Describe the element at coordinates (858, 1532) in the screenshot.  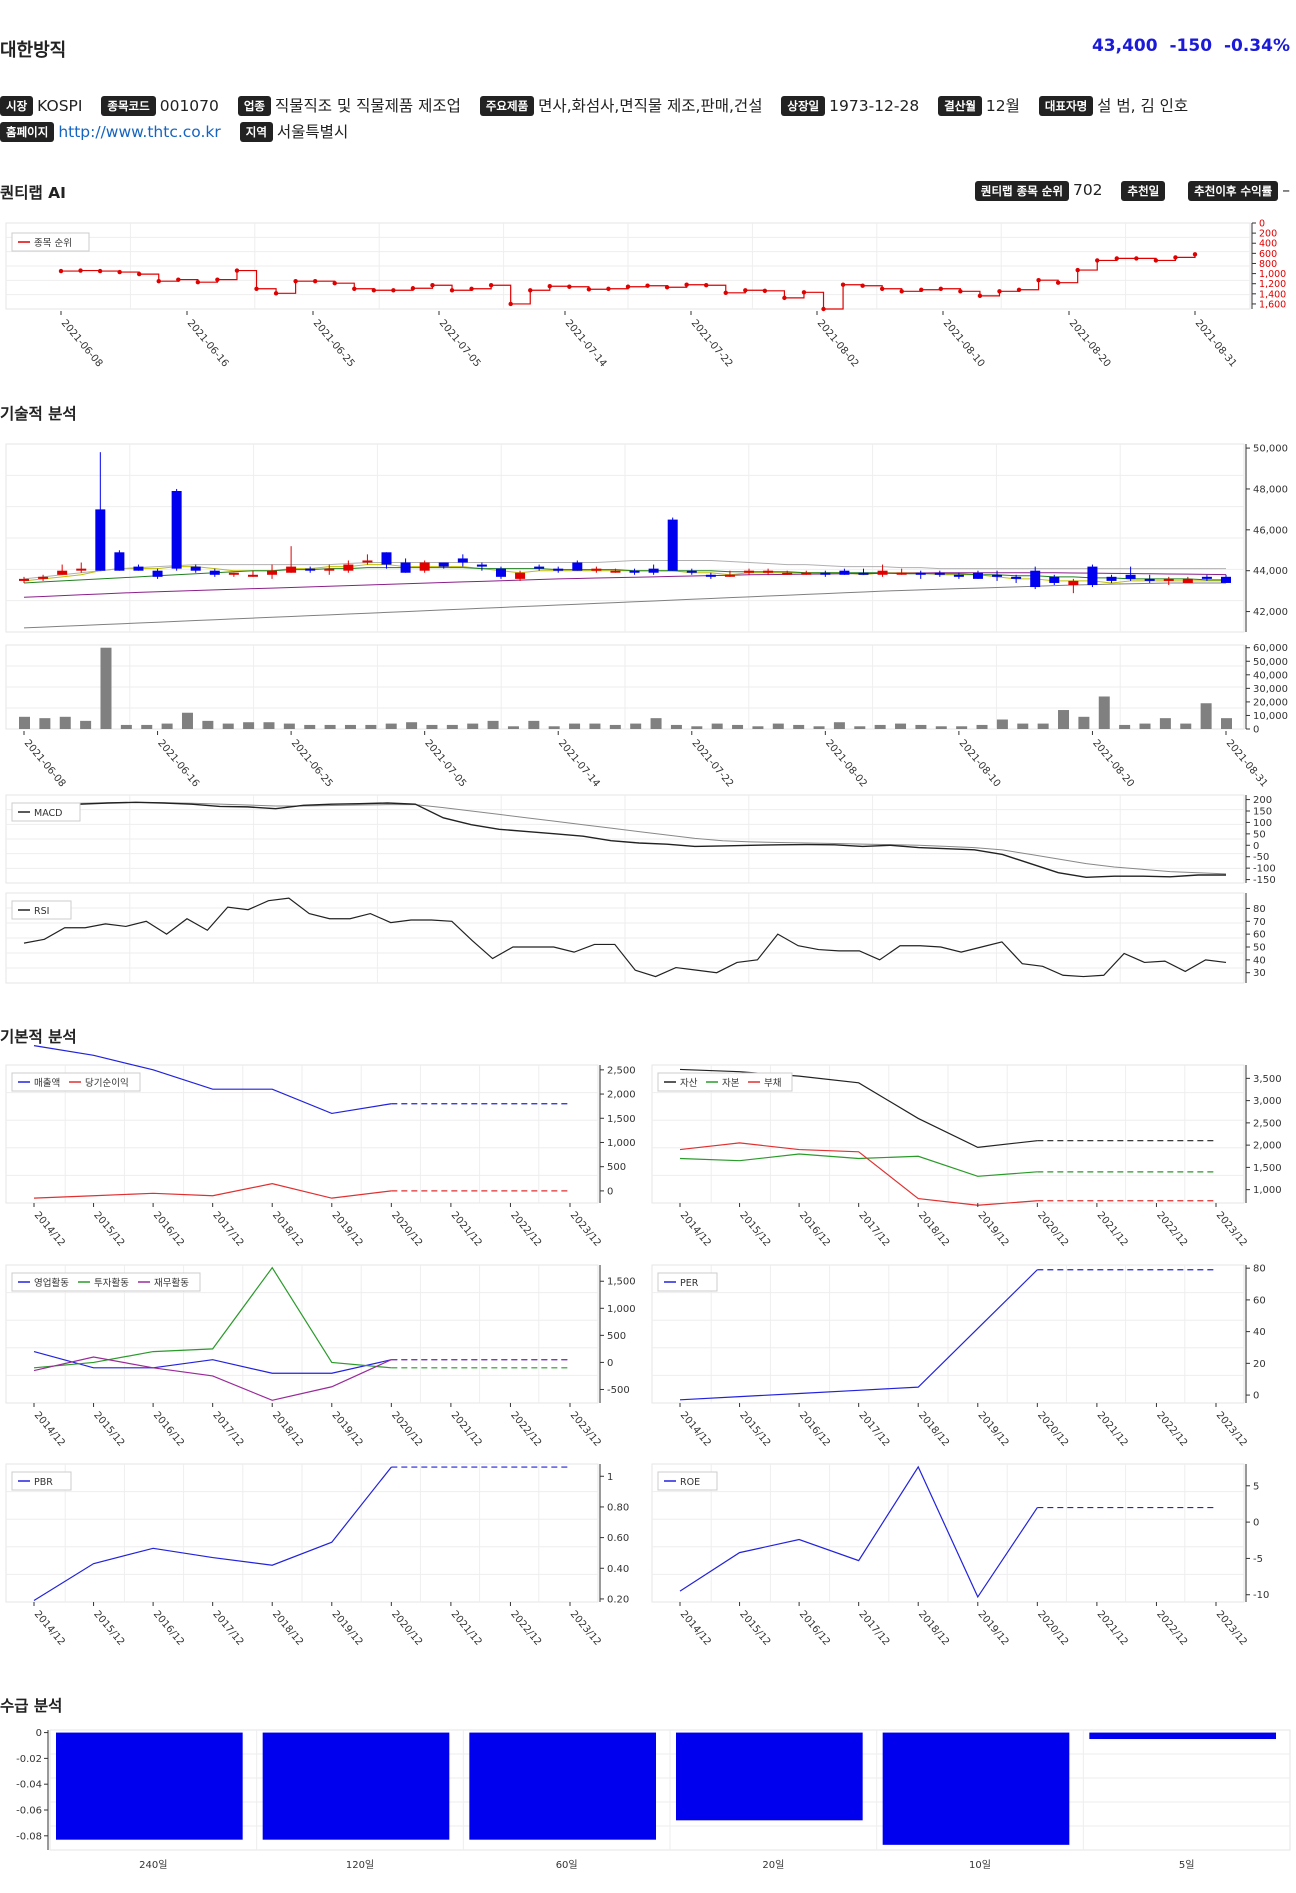
I see `series-line-roe` at that location.